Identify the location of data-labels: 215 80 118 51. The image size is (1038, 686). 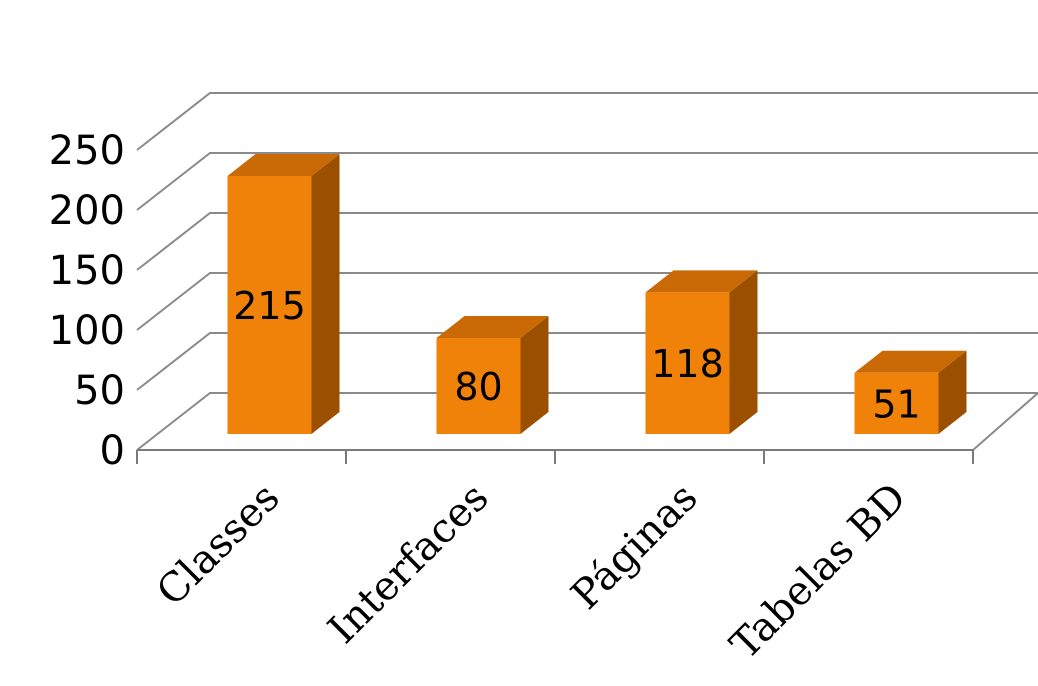
(576, 355).